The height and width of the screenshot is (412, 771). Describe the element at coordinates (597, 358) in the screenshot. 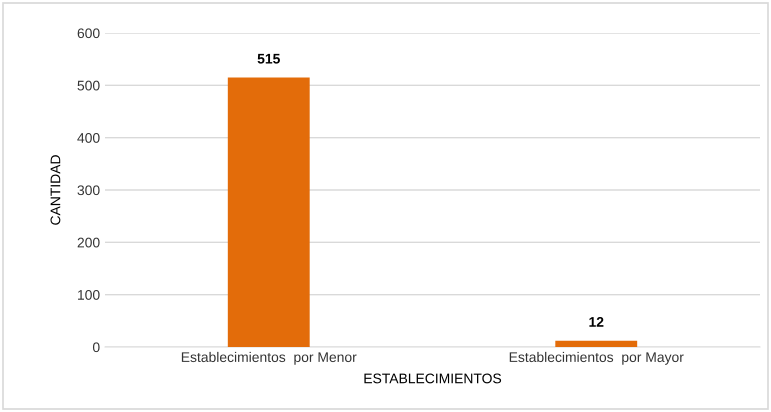

I see `x-tick-label: Establecimientos por Mayor` at that location.